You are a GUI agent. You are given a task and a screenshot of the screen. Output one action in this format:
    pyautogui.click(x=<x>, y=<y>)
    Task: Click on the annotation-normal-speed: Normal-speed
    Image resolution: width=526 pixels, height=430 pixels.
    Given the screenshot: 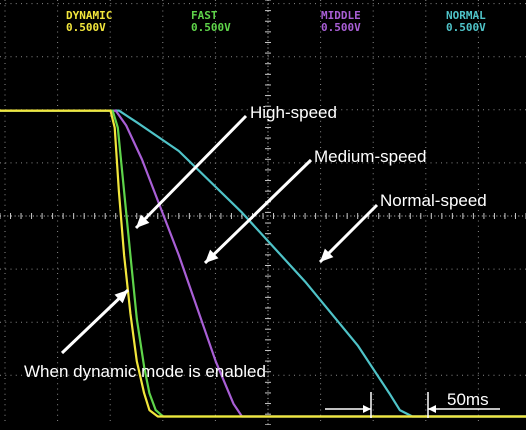 What is the action you would take?
    pyautogui.click(x=433, y=200)
    